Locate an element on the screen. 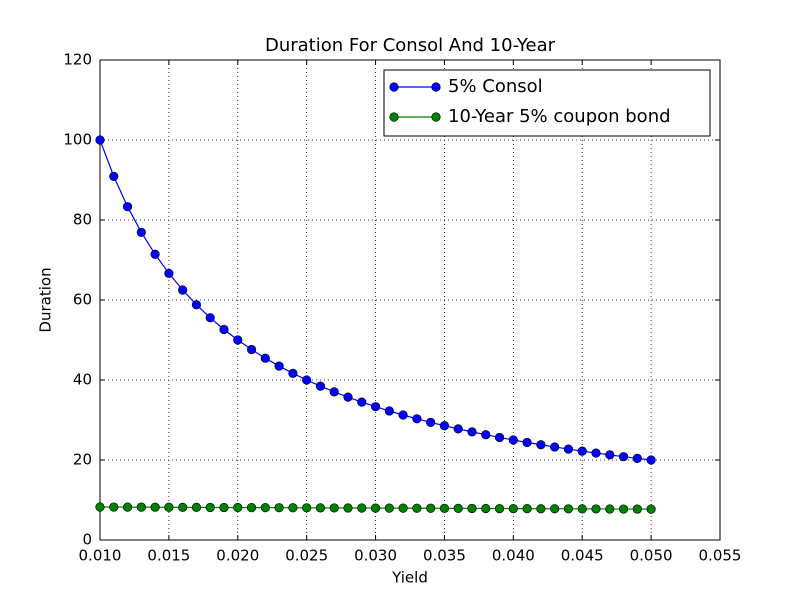 The image size is (800, 604). x-tick-label: 0.045 is located at coordinates (582, 556).